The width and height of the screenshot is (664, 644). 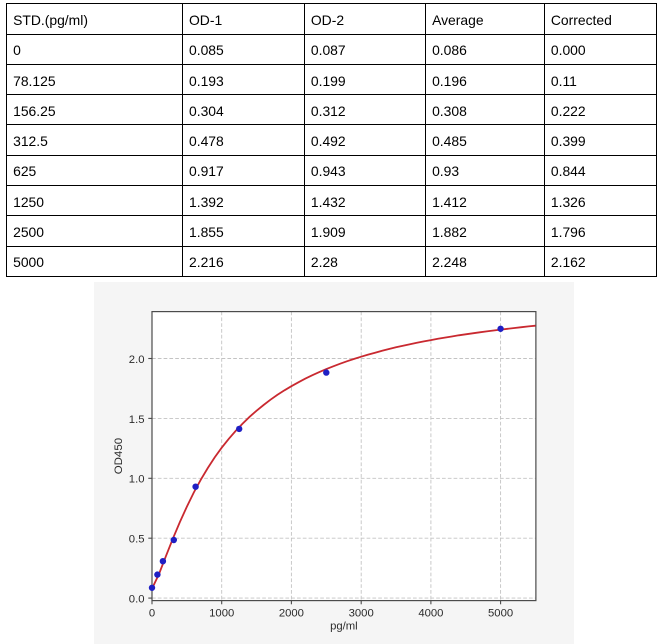 I want to click on svg-text: 4000, so click(x=430, y=613).